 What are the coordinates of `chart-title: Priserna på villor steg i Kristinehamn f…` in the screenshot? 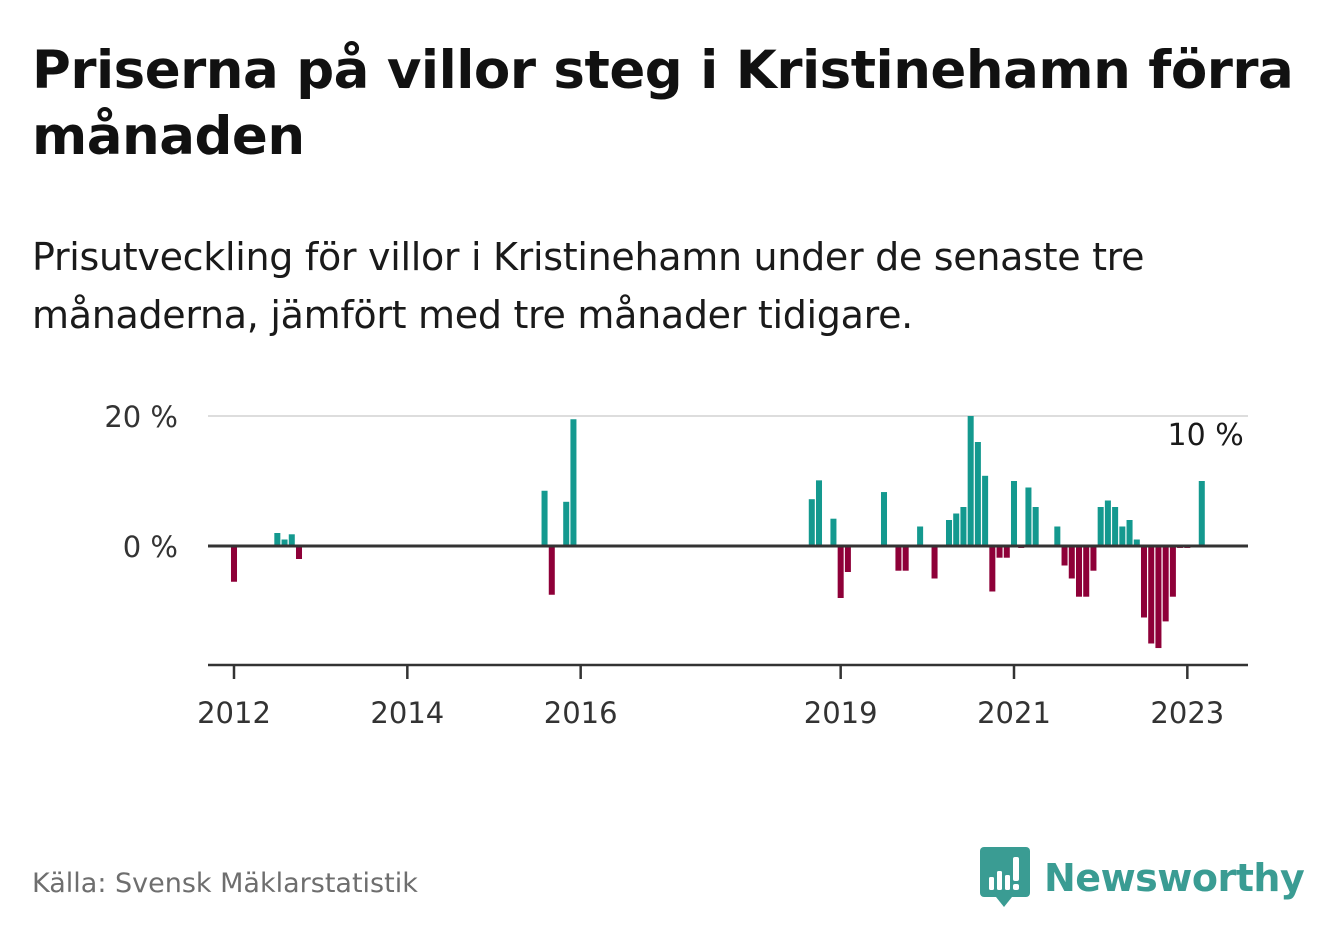 It's located at (663, 103).